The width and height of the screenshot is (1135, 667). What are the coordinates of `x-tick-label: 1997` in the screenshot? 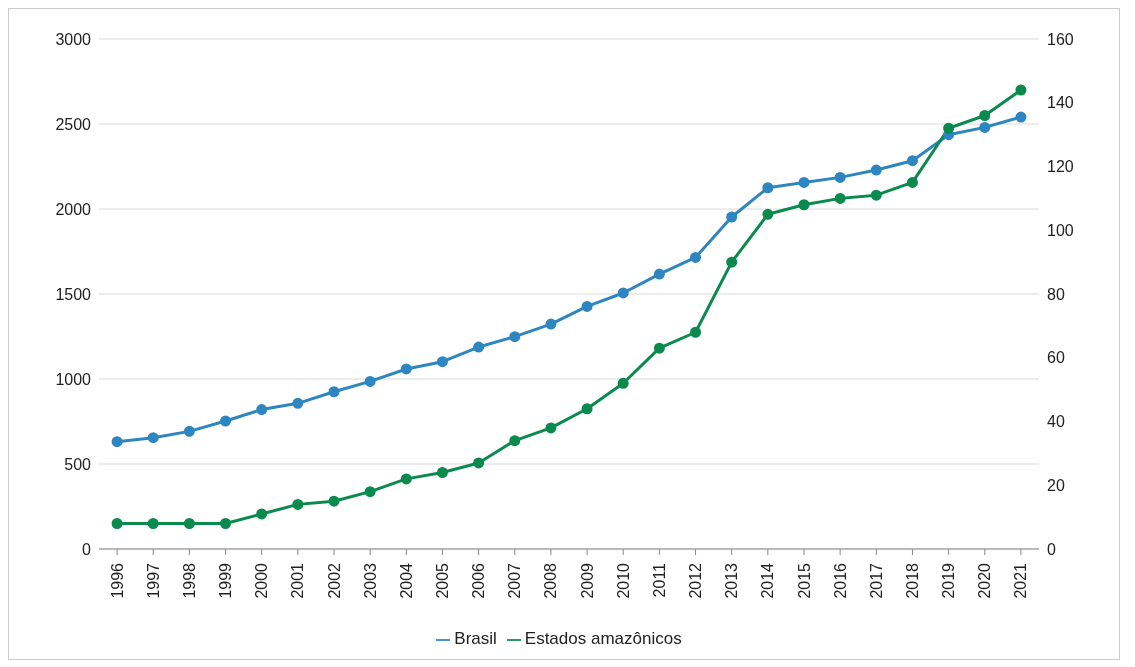 It's located at (153, 580).